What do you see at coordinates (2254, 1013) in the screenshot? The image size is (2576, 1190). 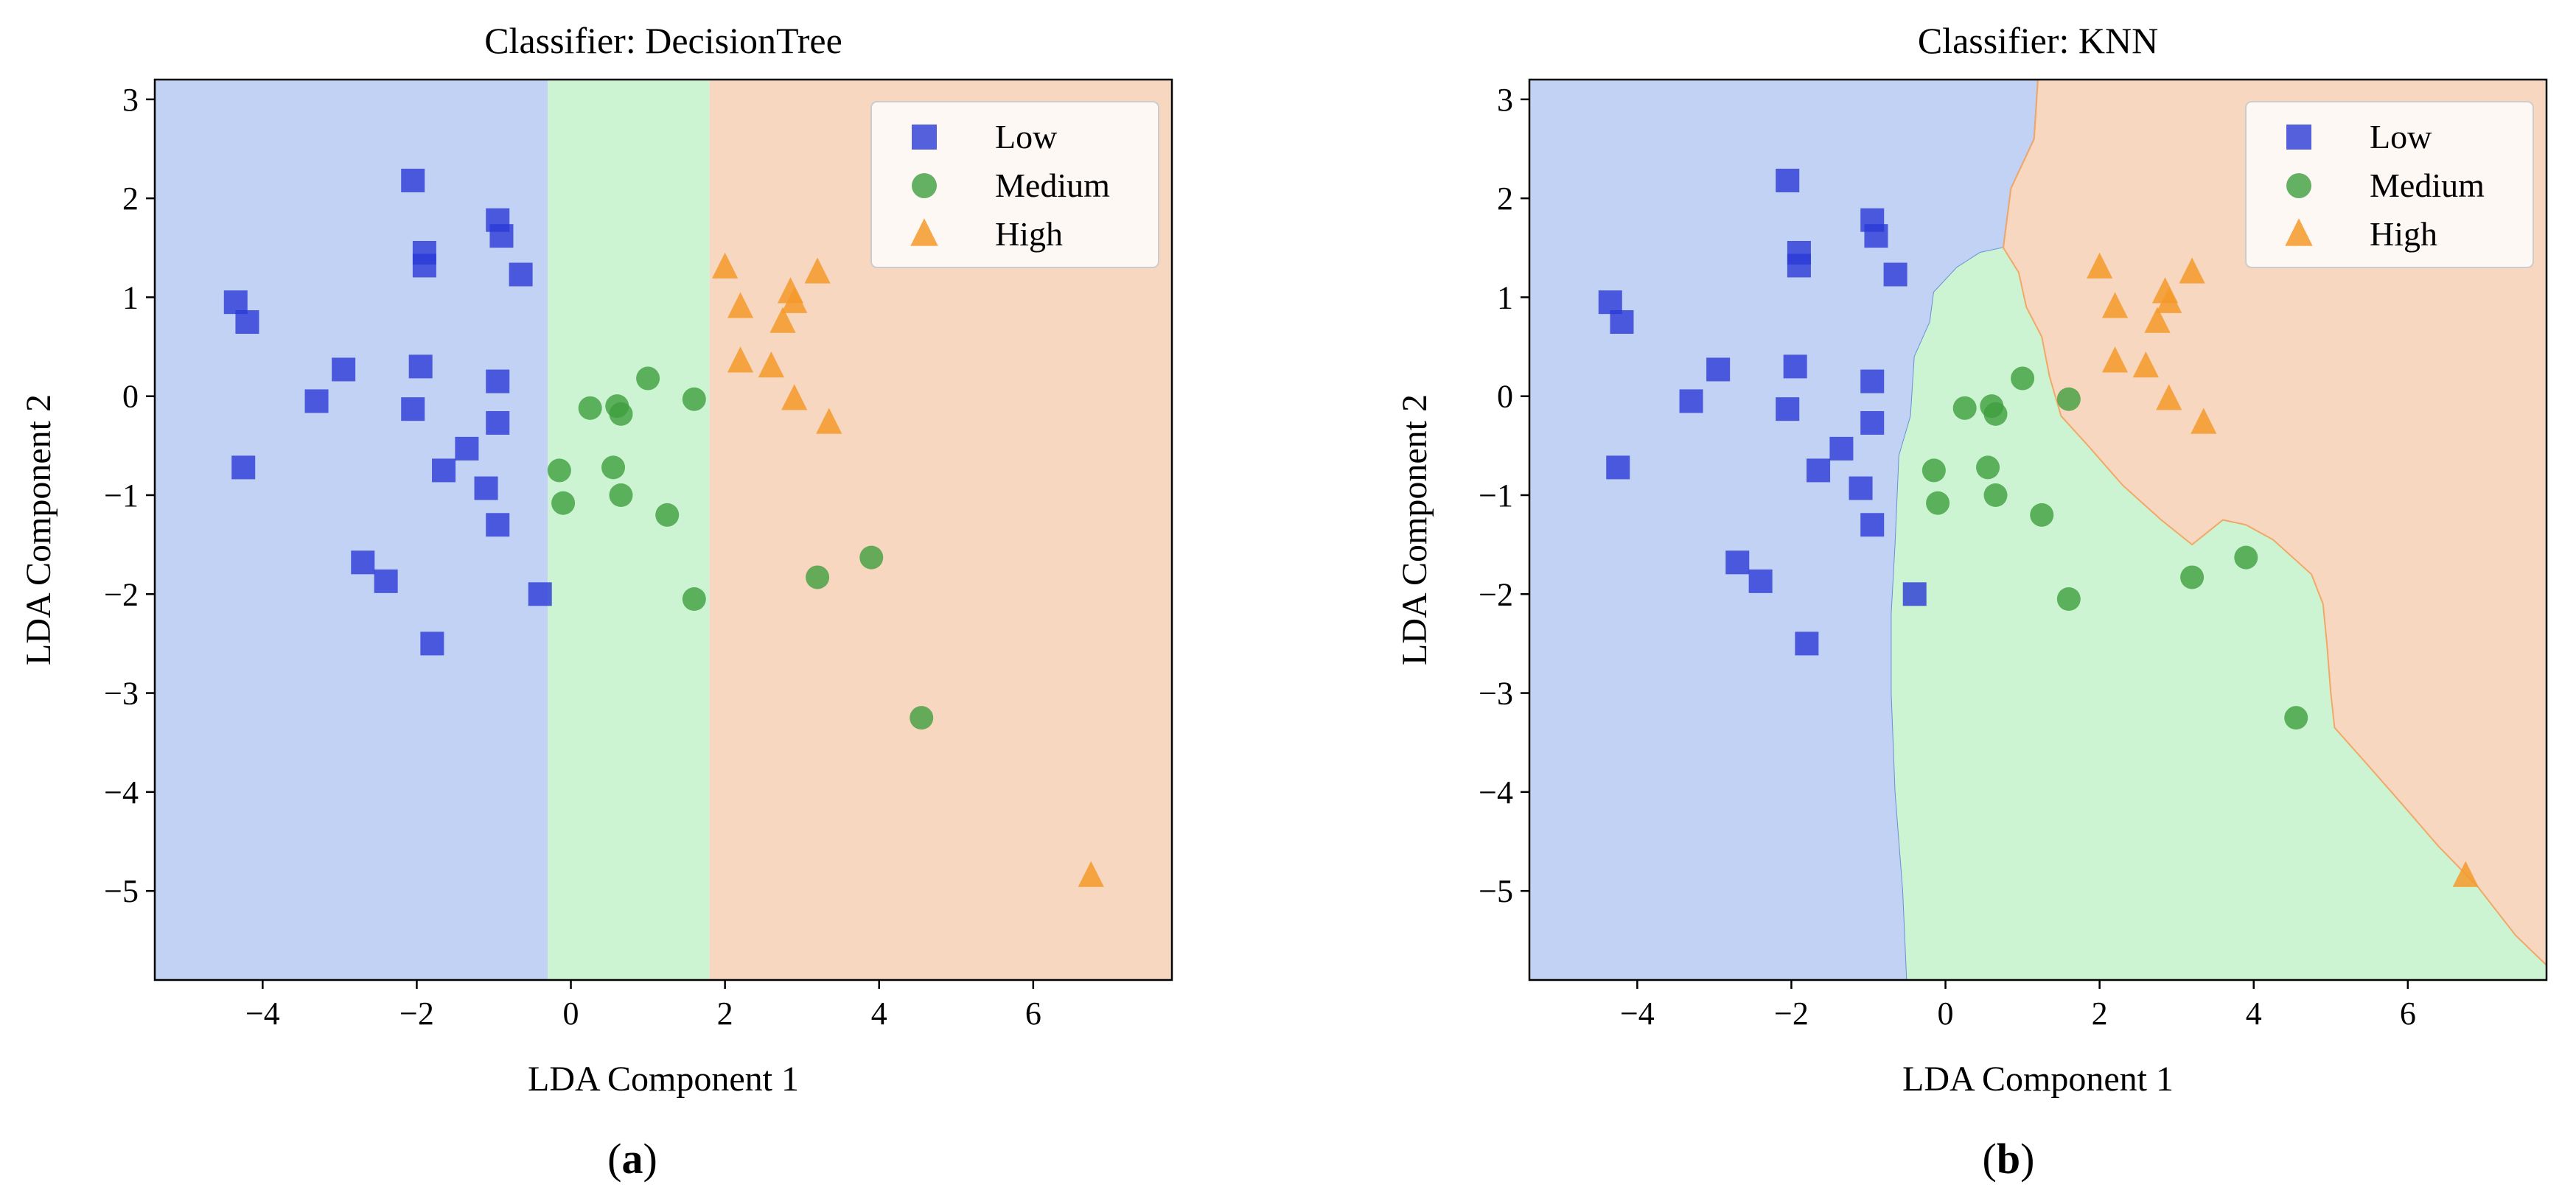 I see `x-tick-label: 4` at bounding box center [2254, 1013].